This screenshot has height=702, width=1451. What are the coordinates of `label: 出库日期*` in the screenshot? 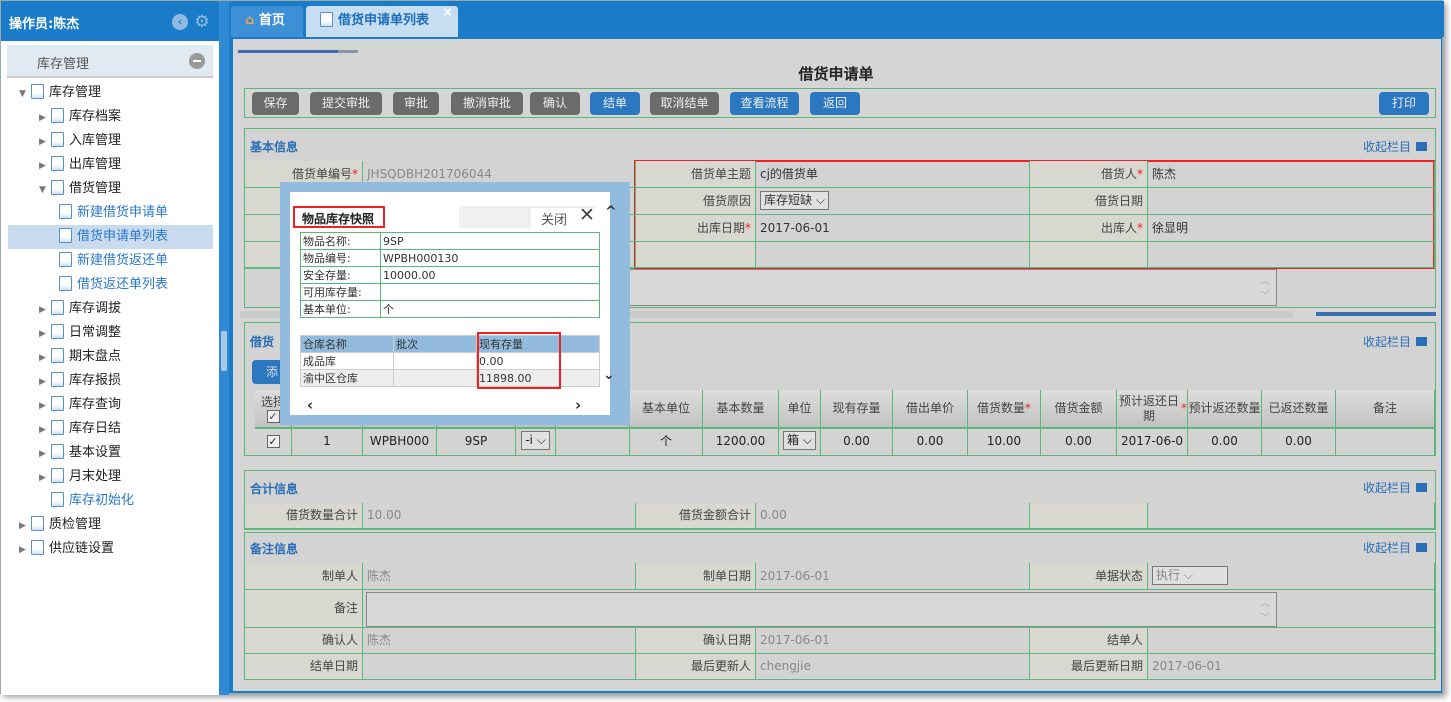 It's located at (696, 228).